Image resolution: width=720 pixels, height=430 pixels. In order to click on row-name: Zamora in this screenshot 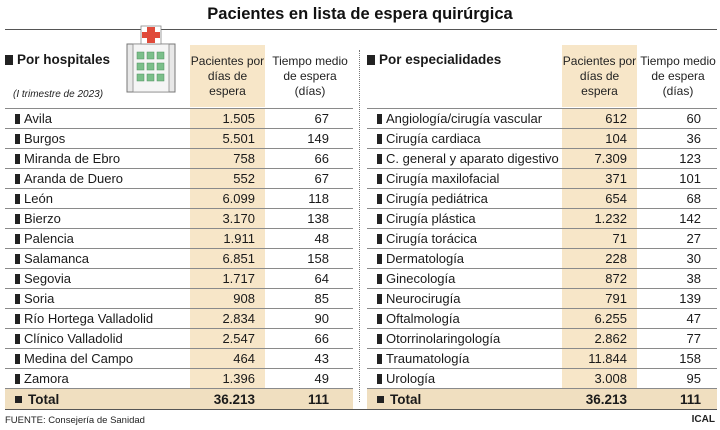, I will do `click(37, 378)`.